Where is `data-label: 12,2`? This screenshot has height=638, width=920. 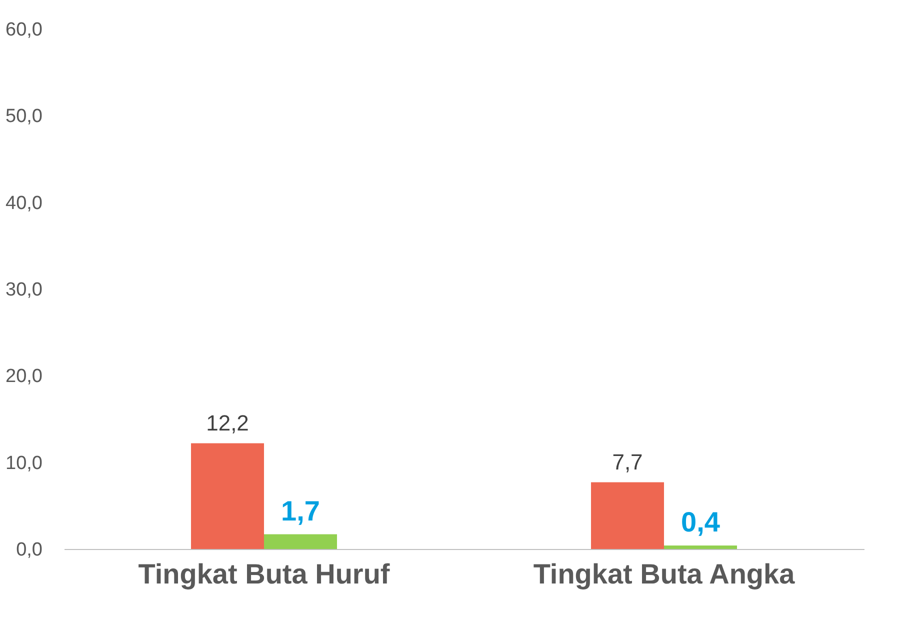 data-label: 12,2 is located at coordinates (227, 423).